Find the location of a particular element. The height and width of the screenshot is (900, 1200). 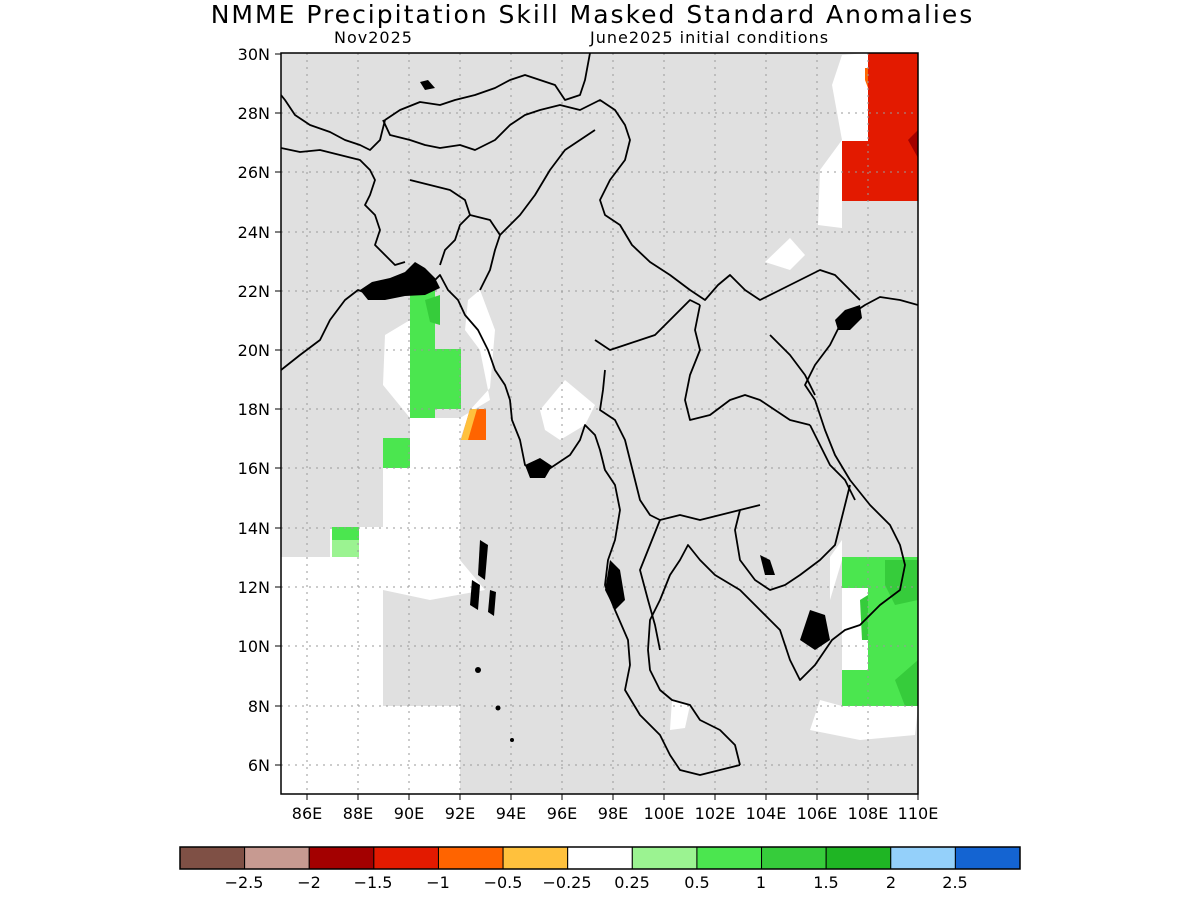

lat-label: 10N is located at coordinates (254, 646).